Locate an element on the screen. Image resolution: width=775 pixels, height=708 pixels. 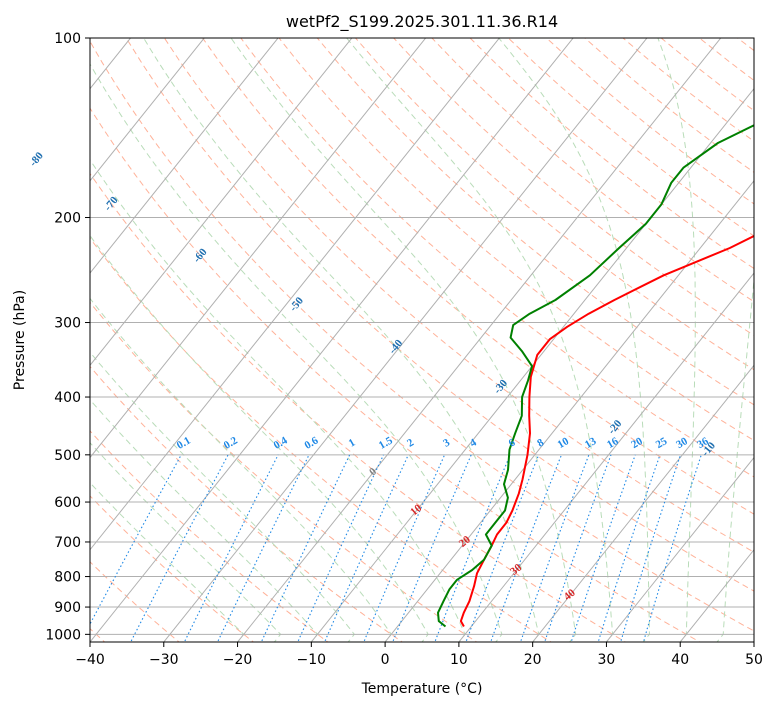
x-tick-label: 40 is located at coordinates (680, 660).